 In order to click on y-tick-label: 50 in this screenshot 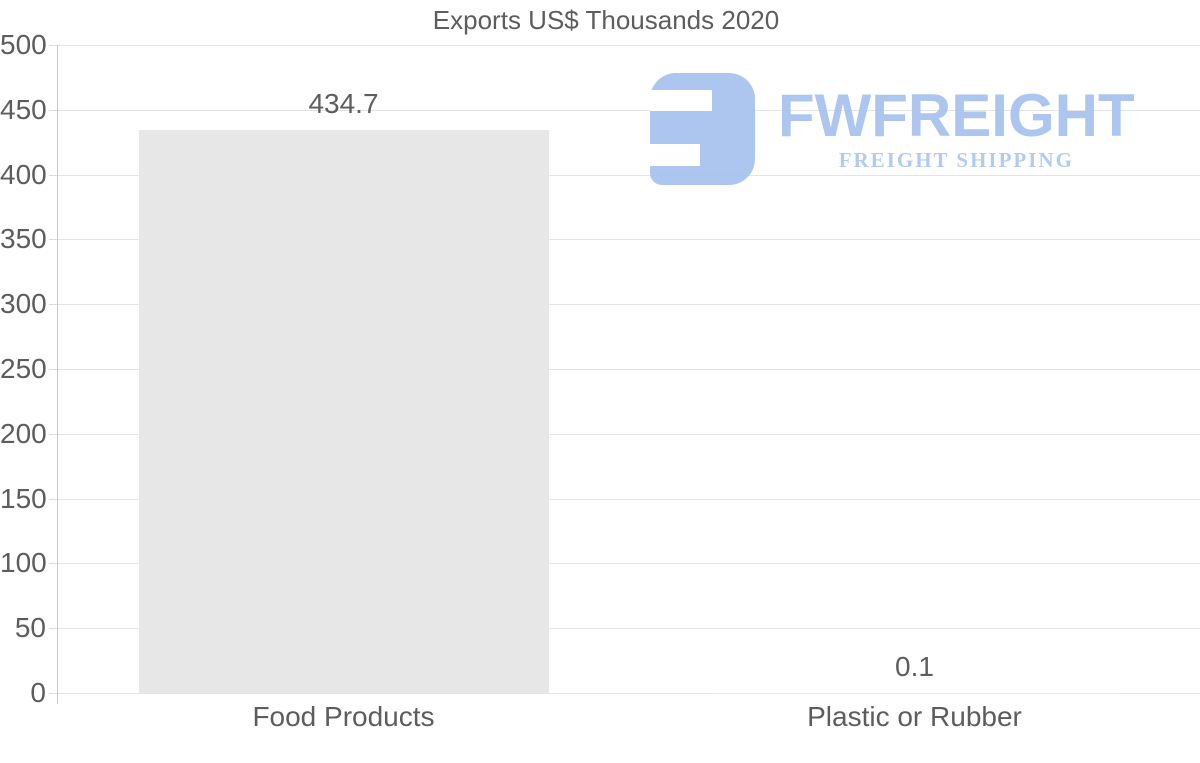, I will do `click(30, 628)`.